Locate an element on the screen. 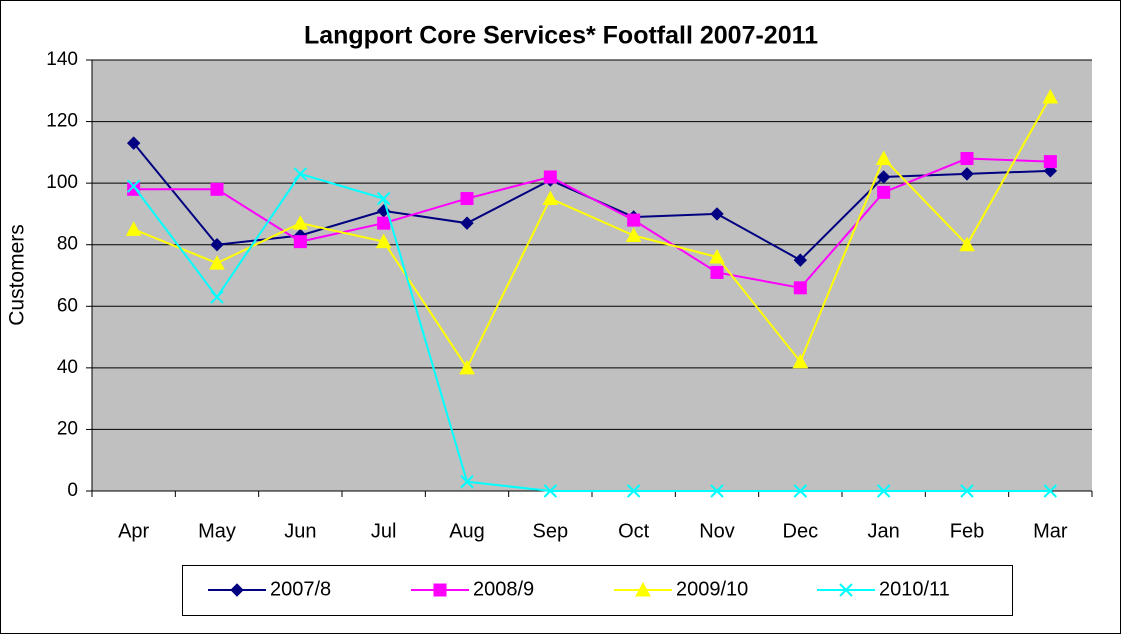 This screenshot has height=635, width=1122. x-tick-label: Sep is located at coordinates (551, 531).